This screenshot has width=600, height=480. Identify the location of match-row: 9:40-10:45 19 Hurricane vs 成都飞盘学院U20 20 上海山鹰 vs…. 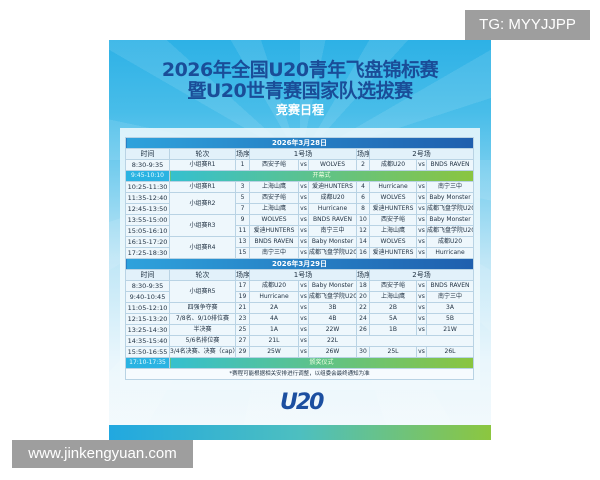
(300, 297).